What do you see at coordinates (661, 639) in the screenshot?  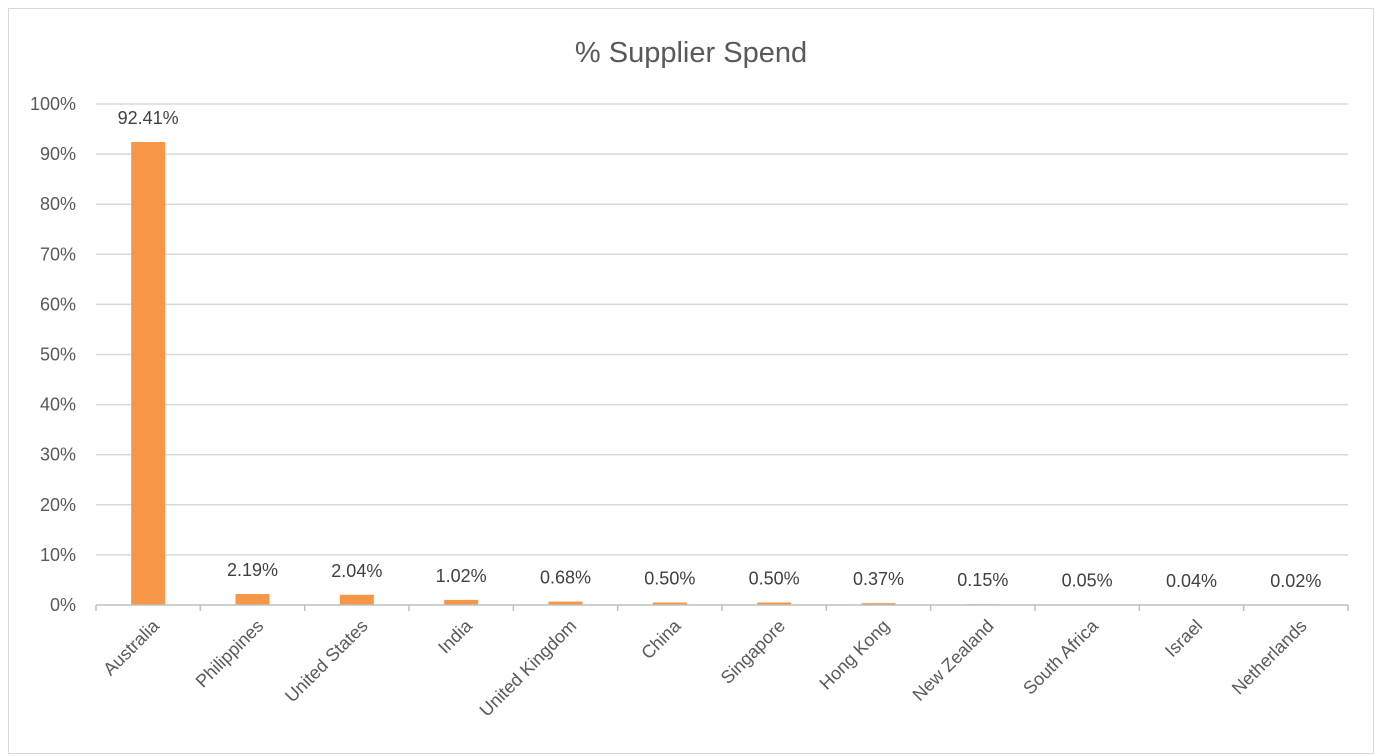 I see `x-category-label: China` at bounding box center [661, 639].